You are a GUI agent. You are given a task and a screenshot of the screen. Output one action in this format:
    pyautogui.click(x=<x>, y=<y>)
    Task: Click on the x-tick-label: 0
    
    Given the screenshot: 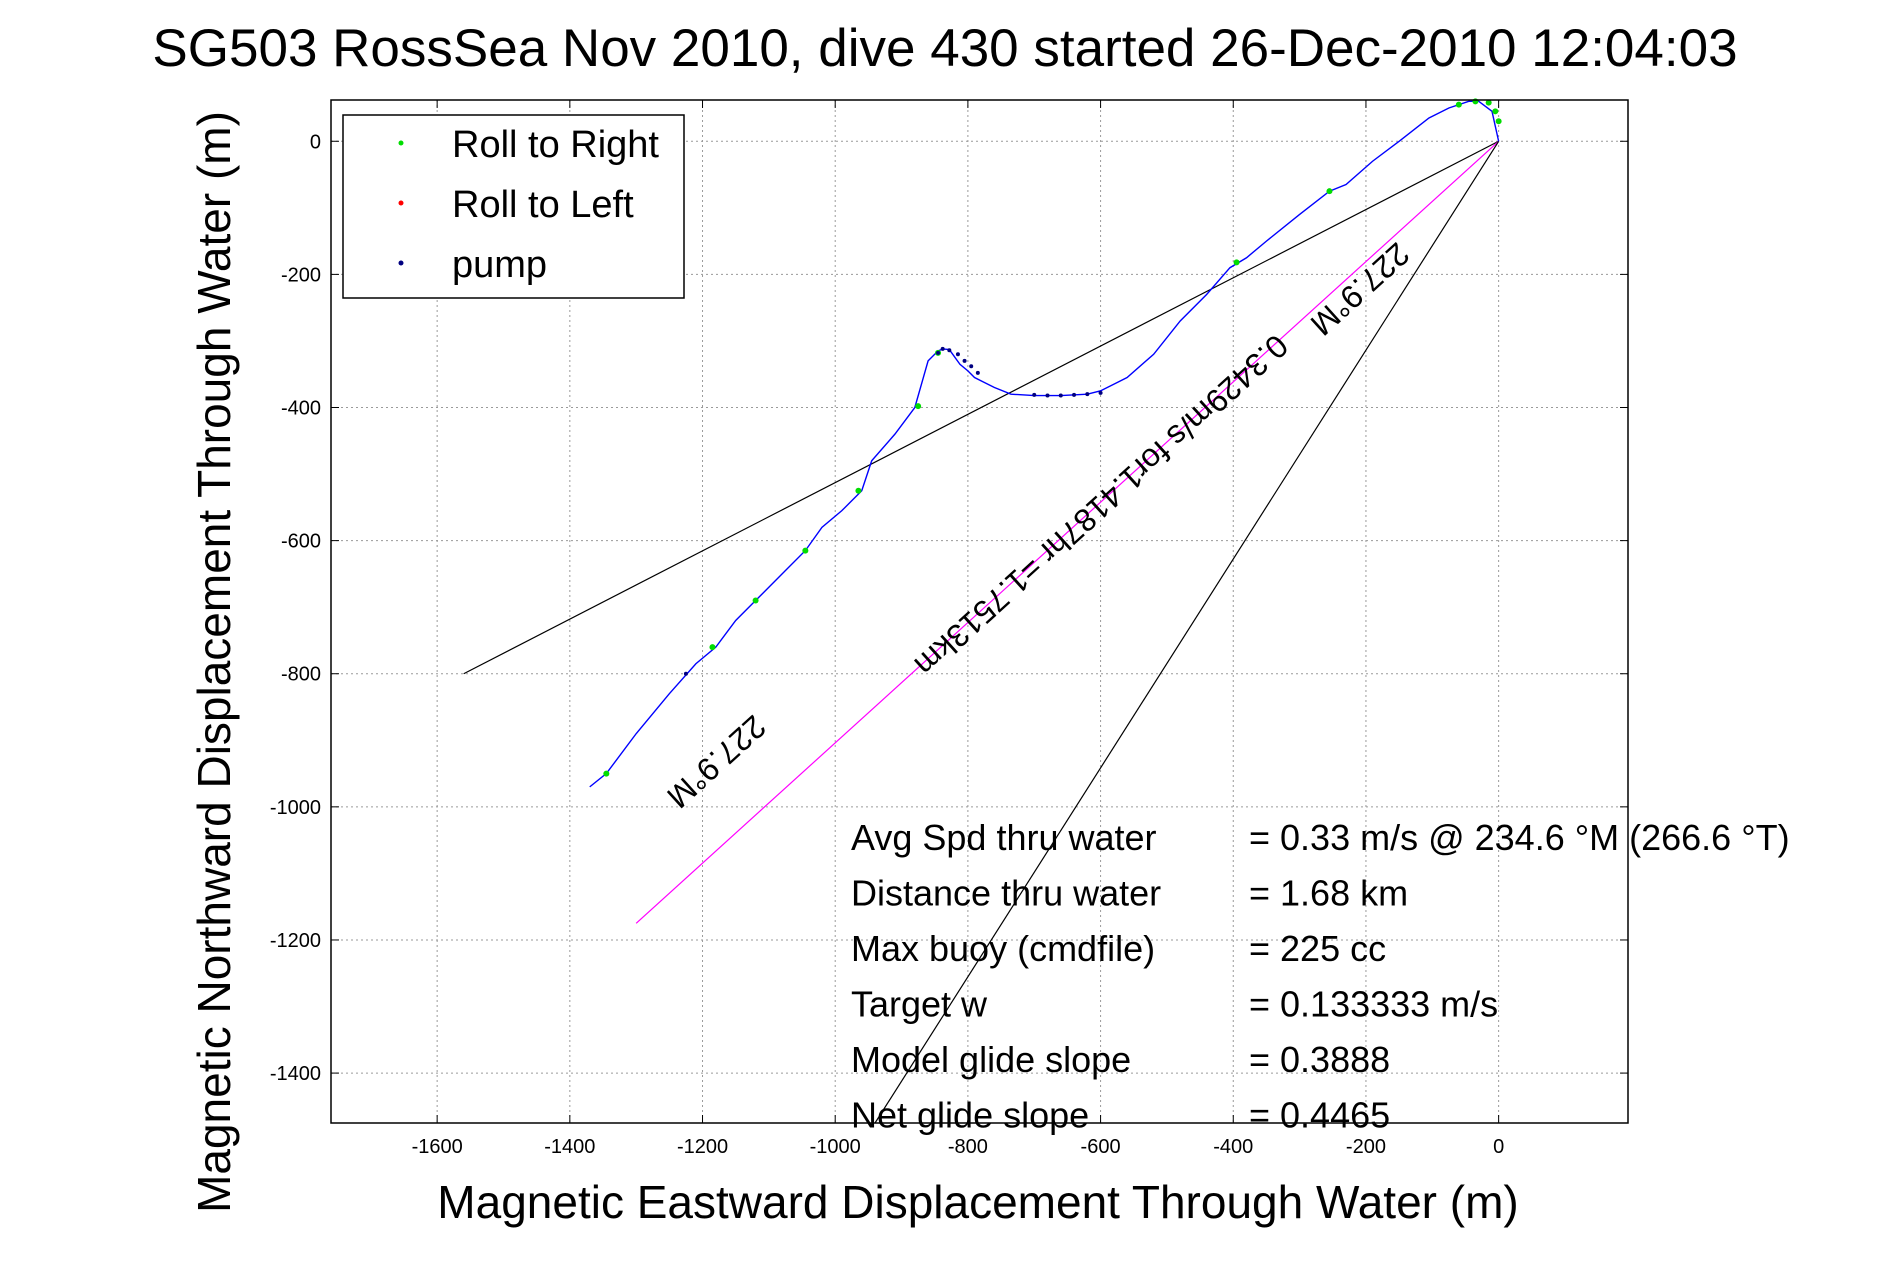 What is the action you would take?
    pyautogui.click(x=1498, y=1147)
    